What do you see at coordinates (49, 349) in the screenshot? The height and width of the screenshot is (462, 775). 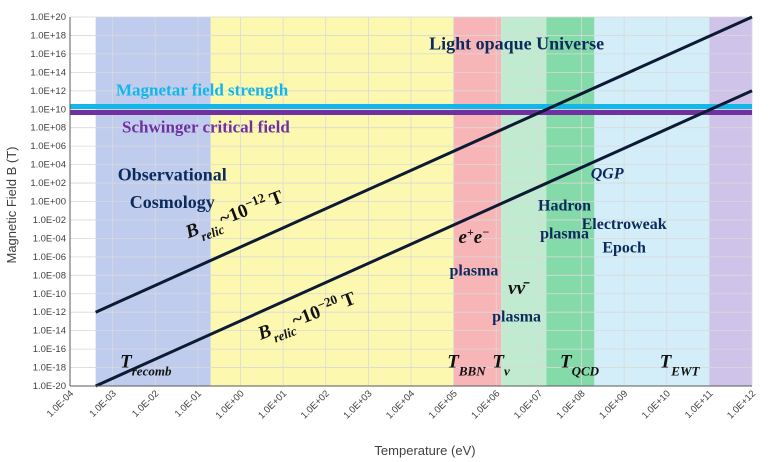 I see `y-tick-label: 1.0E-16` at bounding box center [49, 349].